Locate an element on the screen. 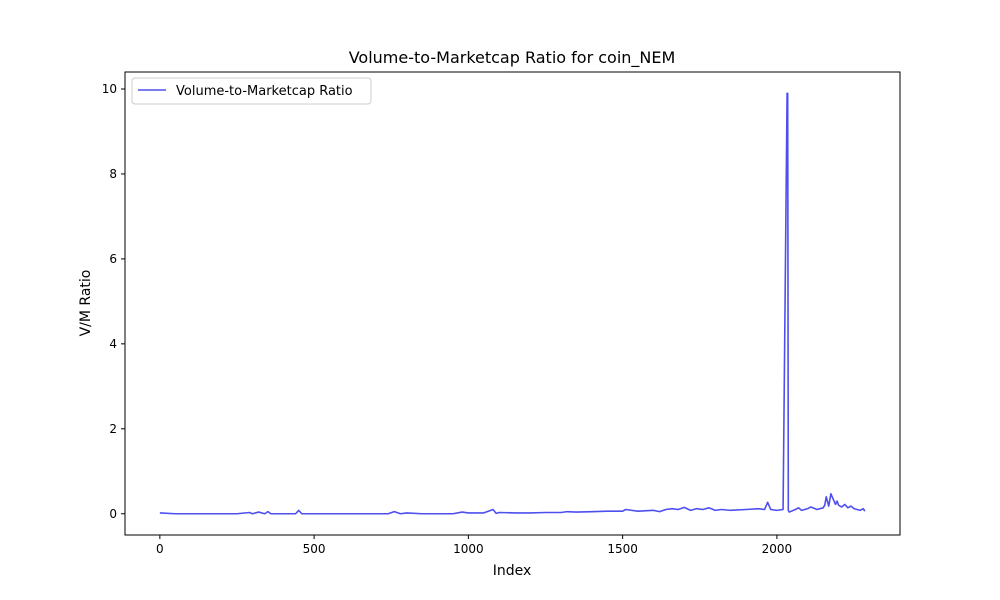  y-tick-label: 8 is located at coordinates (113, 174).